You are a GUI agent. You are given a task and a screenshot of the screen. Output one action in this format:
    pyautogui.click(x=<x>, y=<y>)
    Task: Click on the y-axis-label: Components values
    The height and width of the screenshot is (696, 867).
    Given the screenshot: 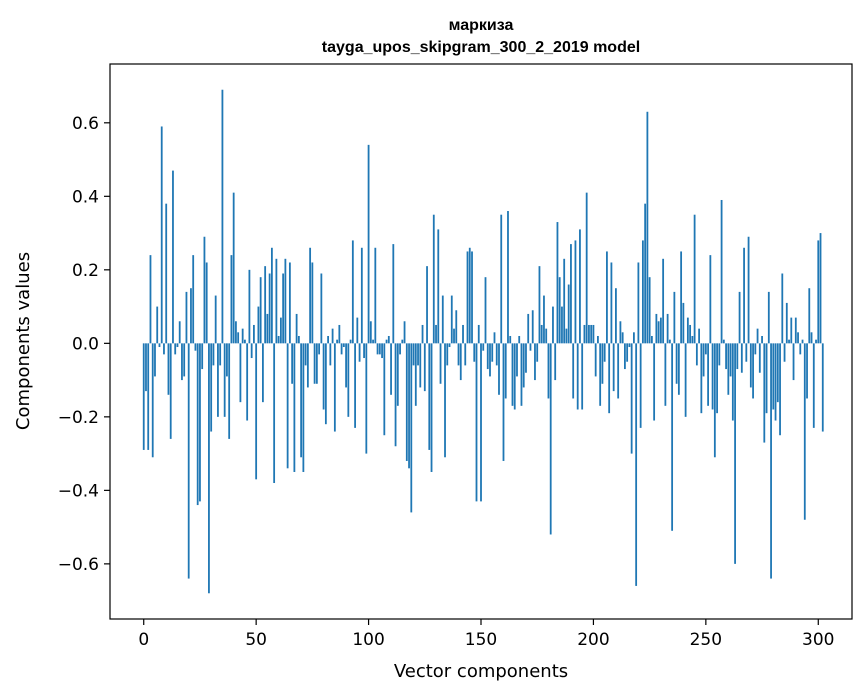 What is the action you would take?
    pyautogui.click(x=23, y=341)
    